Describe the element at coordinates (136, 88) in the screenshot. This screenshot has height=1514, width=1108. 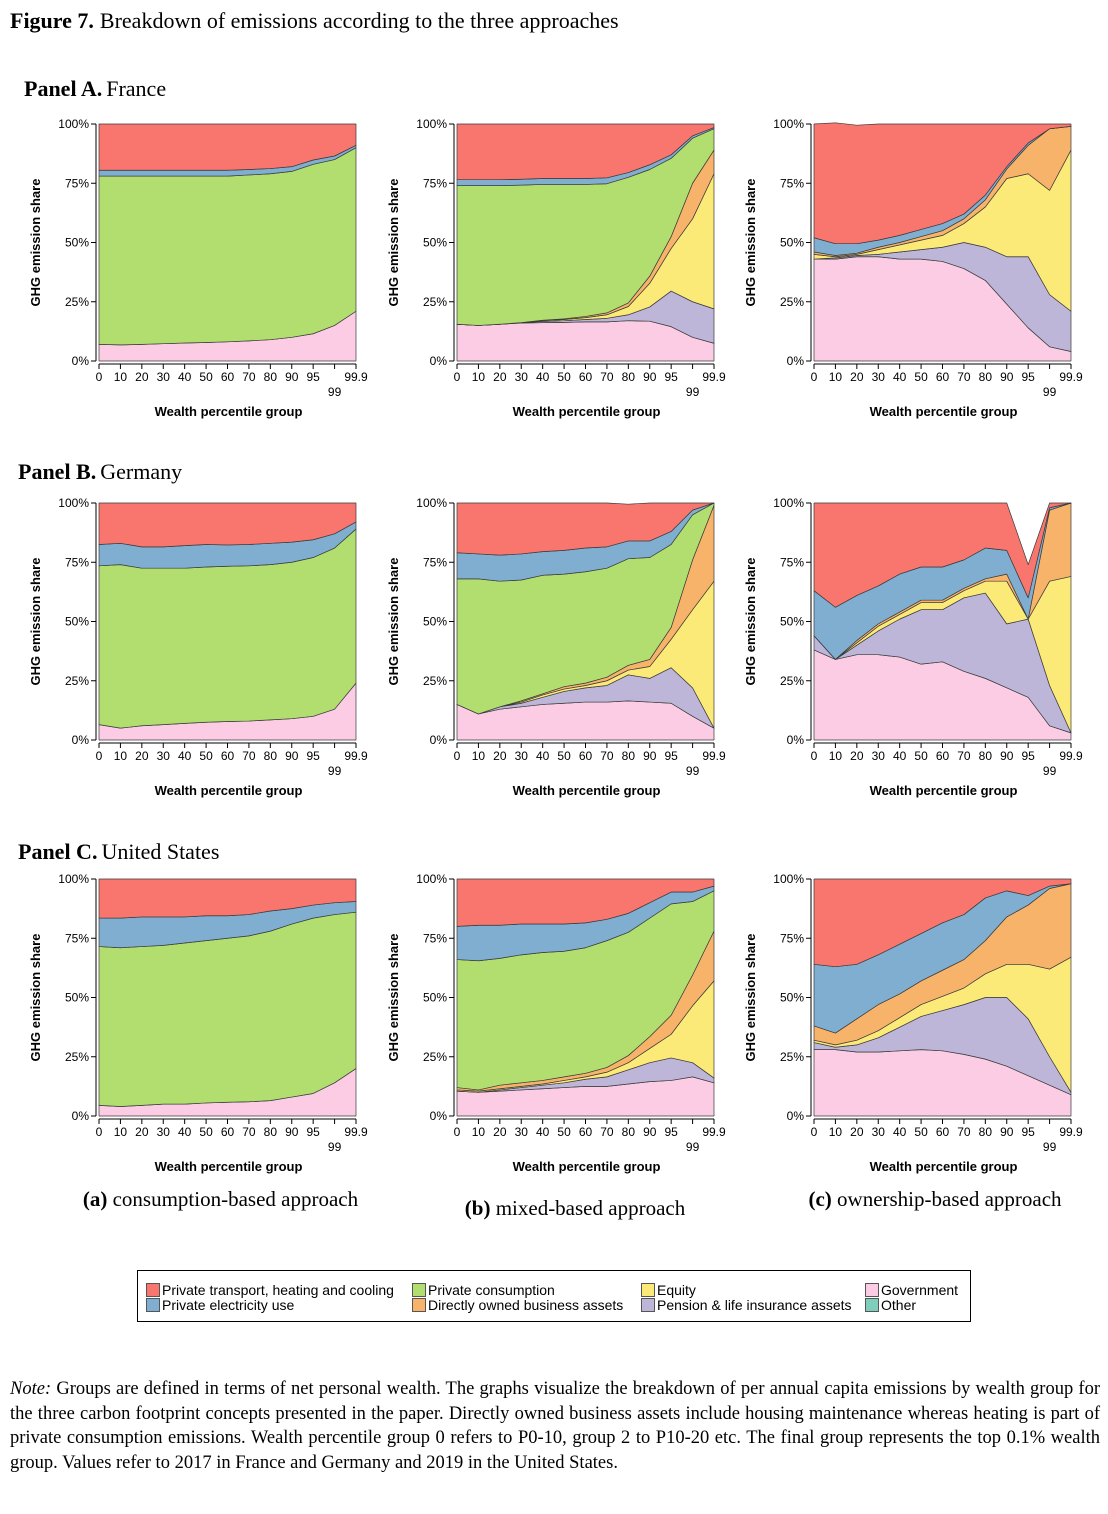
I see `panel-a-name: France` at that location.